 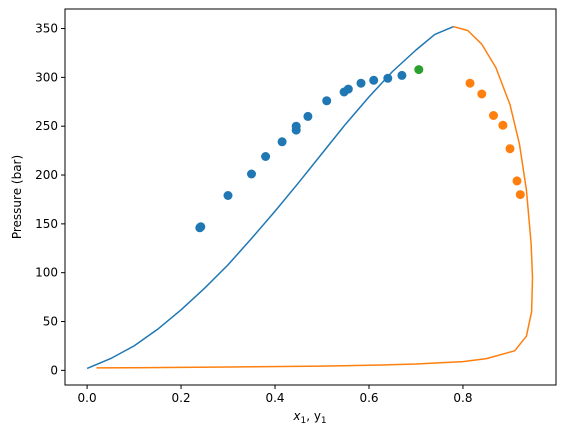 What do you see at coordinates (274, 398) in the screenshot?
I see `x-tick-label: 0.4` at bounding box center [274, 398].